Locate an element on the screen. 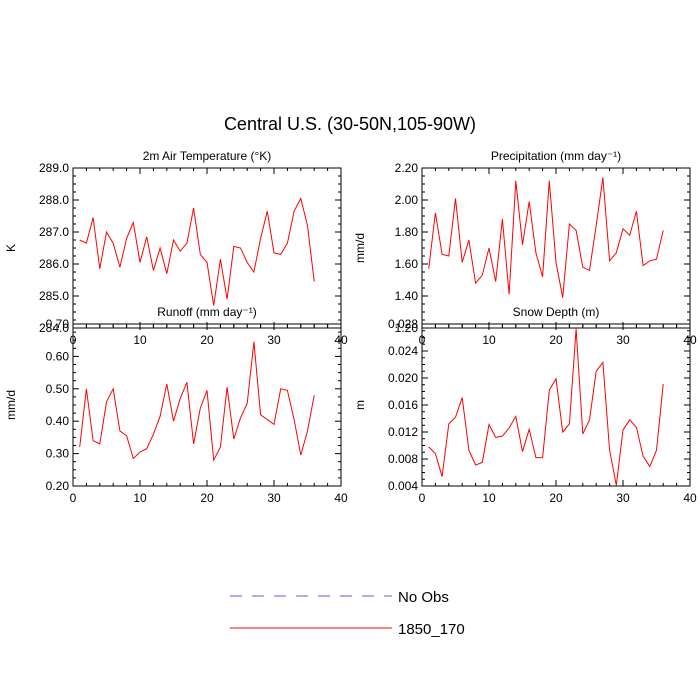  legend-label-1: No Obs is located at coordinates (423, 597).